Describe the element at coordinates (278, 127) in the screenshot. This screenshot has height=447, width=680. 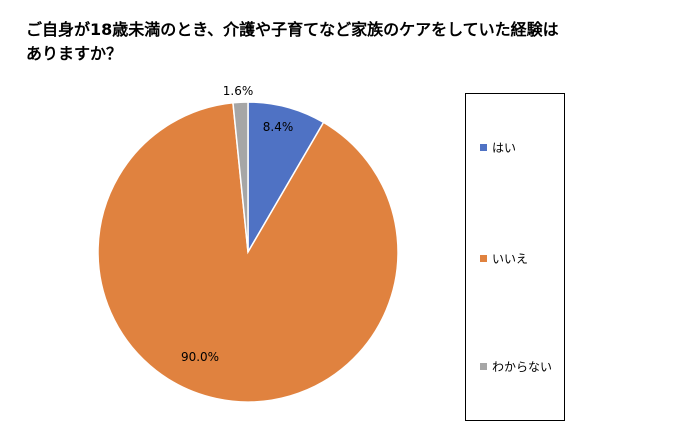
I see `data-label-hai: 8.4%` at that location.